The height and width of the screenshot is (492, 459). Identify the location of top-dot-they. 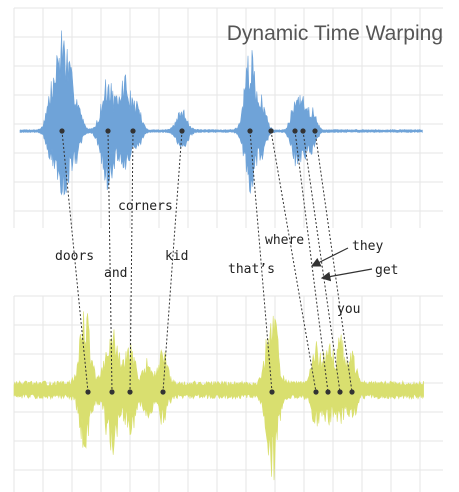
(295, 131).